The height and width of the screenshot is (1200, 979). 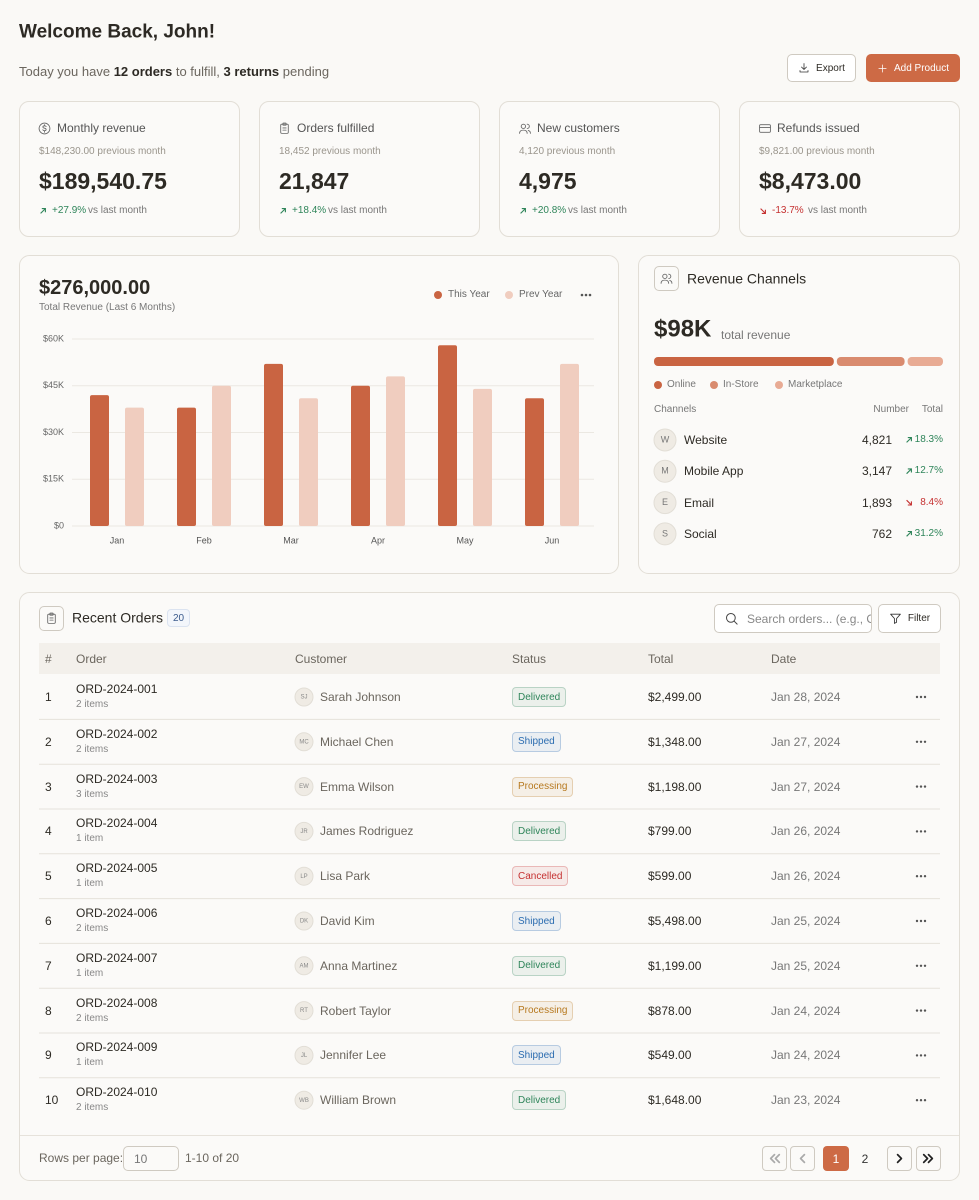 What do you see at coordinates (675, 1099) in the screenshot?
I see `order-total: $1,648.00` at bounding box center [675, 1099].